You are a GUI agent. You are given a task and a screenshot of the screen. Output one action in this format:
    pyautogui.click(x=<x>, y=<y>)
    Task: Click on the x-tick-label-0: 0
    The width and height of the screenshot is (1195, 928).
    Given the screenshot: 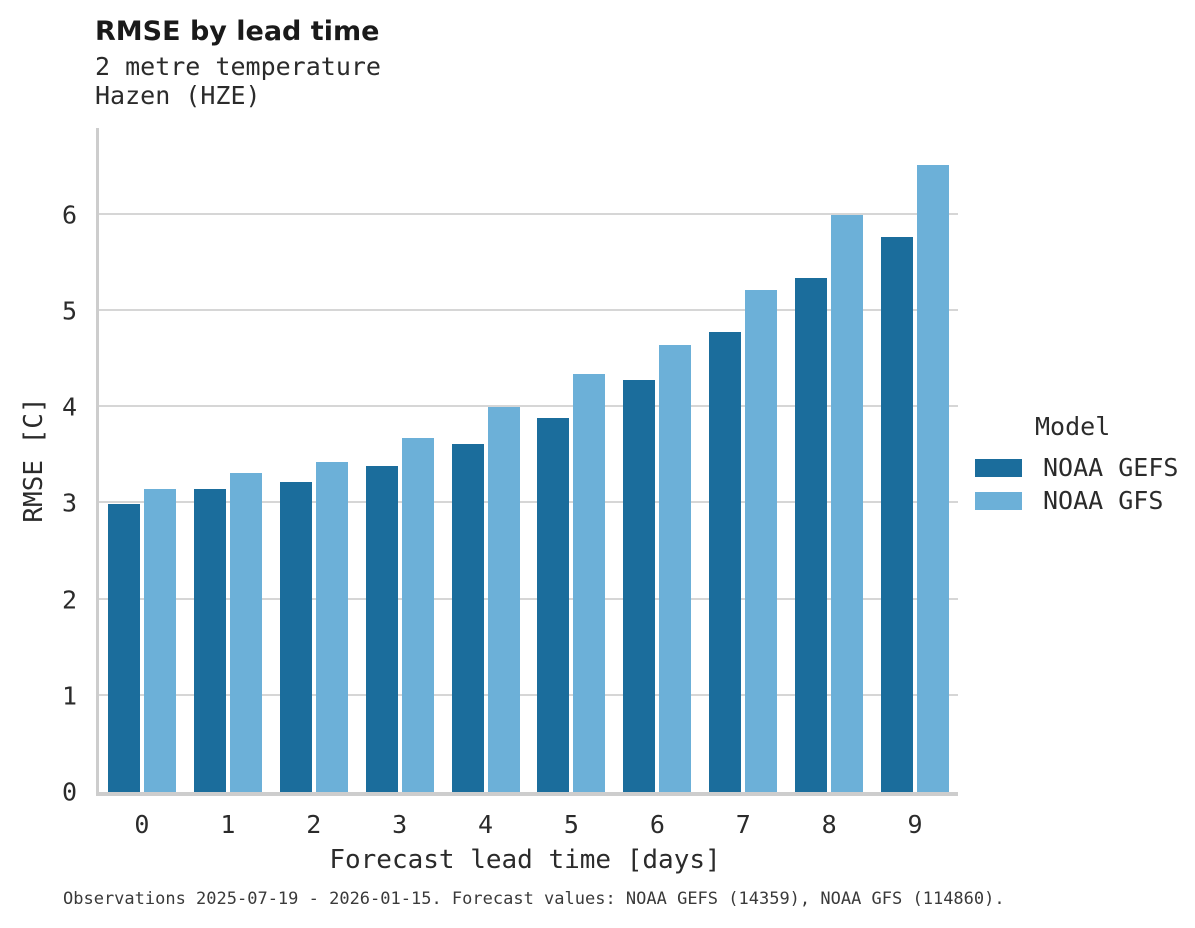 What is the action you would take?
    pyautogui.click(x=142, y=824)
    